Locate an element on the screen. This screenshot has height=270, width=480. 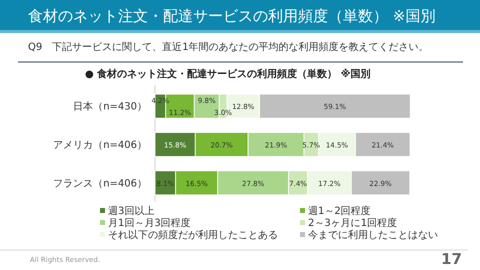
title: 食材のネット注文・配達サービスの利用頻度（単数） ※国別 is located at coordinates (232, 16).